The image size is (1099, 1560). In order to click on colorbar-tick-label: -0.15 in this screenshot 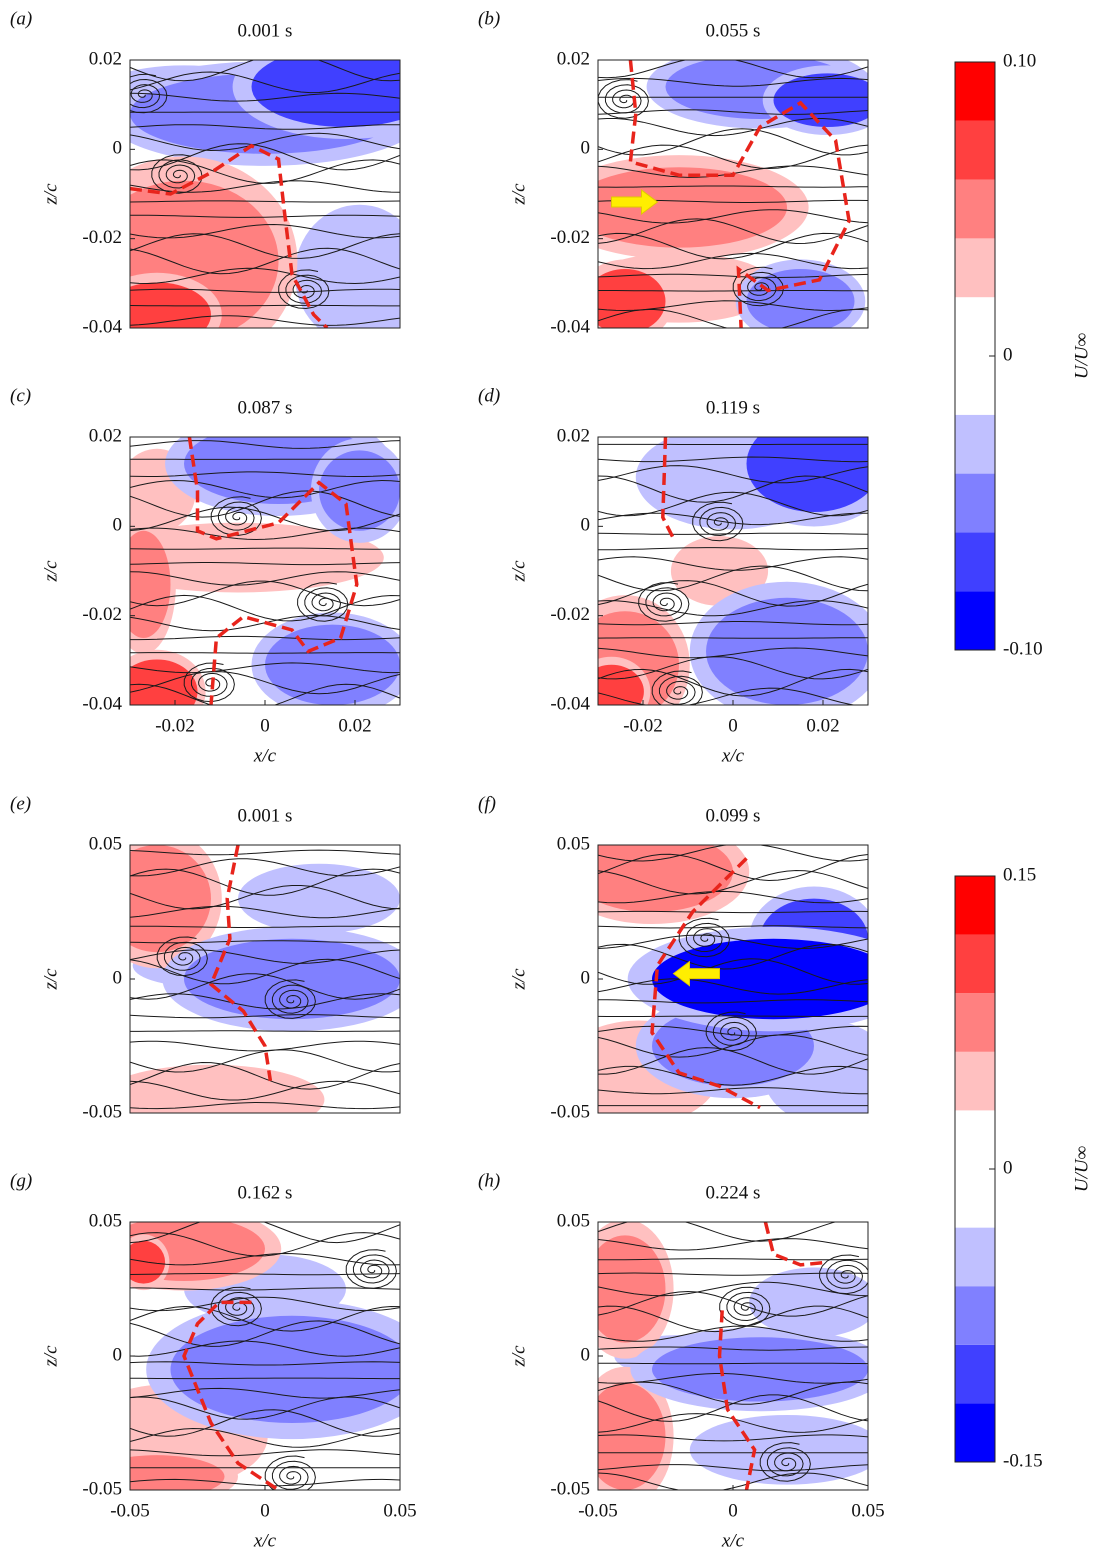, I will do `click(1023, 1460)`.